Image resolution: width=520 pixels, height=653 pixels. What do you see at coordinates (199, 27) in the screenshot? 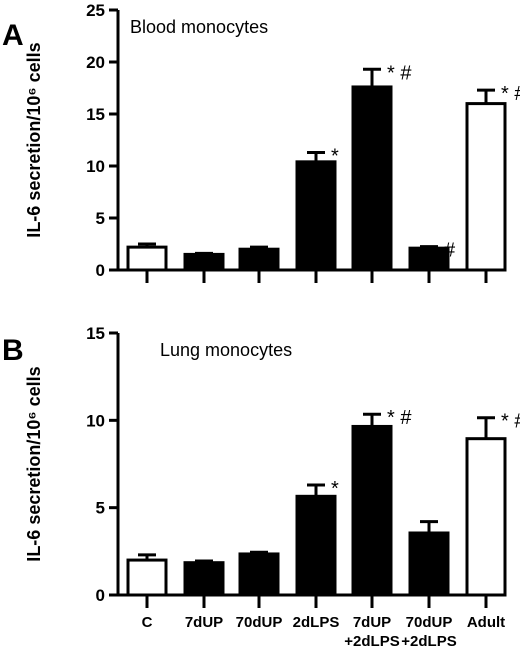
I see `chart-title: Blood monocytes` at bounding box center [199, 27].